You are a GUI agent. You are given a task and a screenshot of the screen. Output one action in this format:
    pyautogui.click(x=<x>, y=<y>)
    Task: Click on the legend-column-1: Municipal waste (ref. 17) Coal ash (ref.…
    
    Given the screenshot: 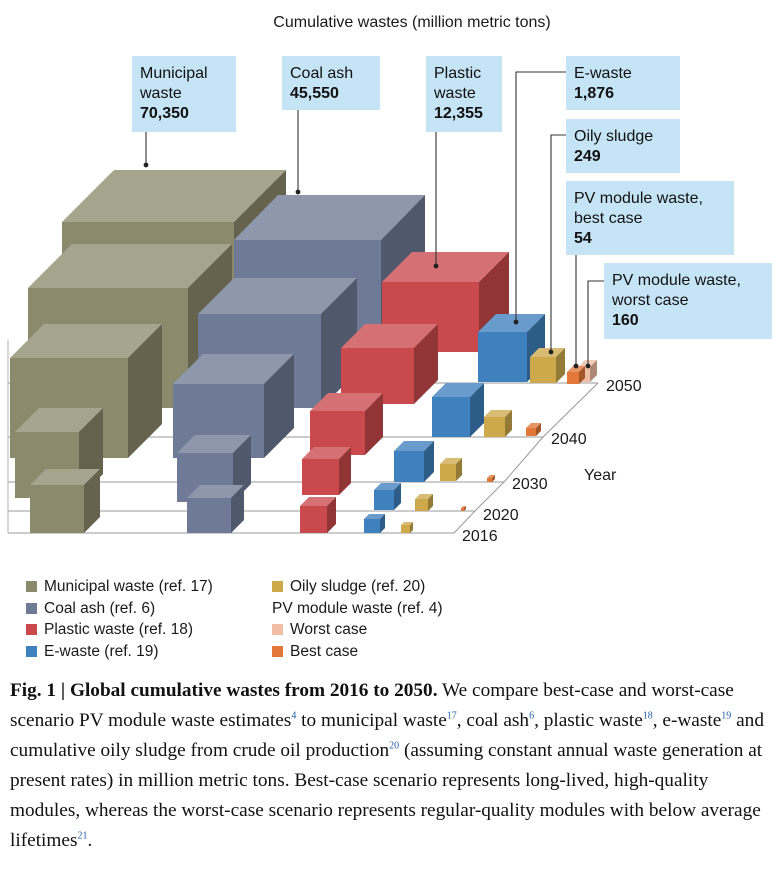 What is the action you would take?
    pyautogui.click(x=119, y=619)
    